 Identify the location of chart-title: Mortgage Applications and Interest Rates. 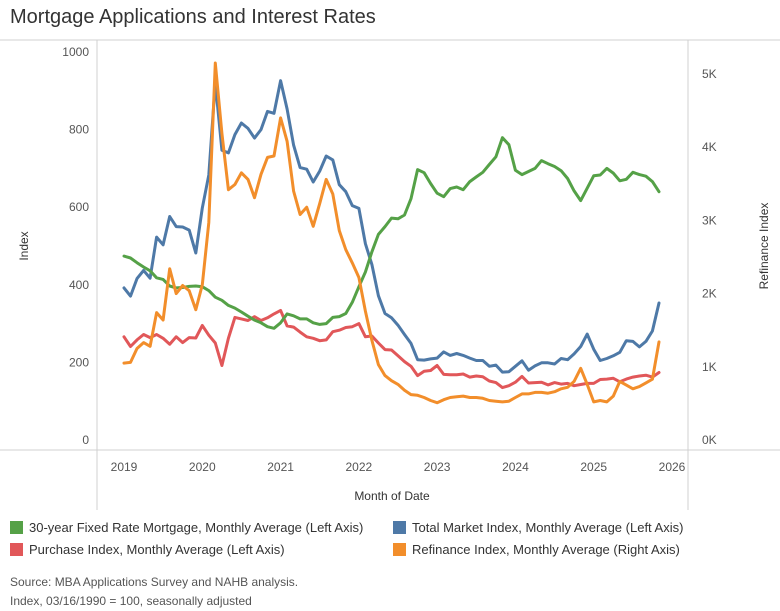
(193, 17).